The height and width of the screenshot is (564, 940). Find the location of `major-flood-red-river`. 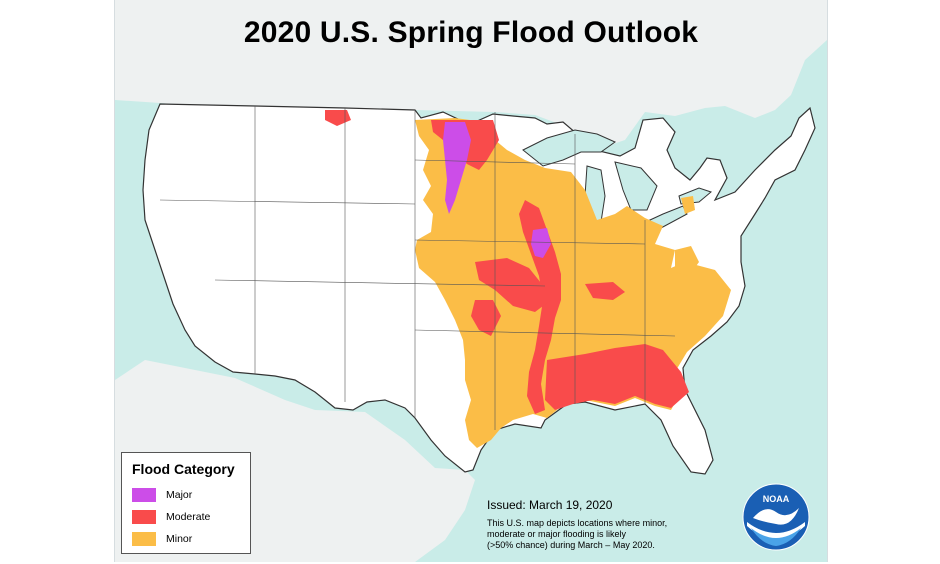

major-flood-red-river is located at coordinates (457, 168).